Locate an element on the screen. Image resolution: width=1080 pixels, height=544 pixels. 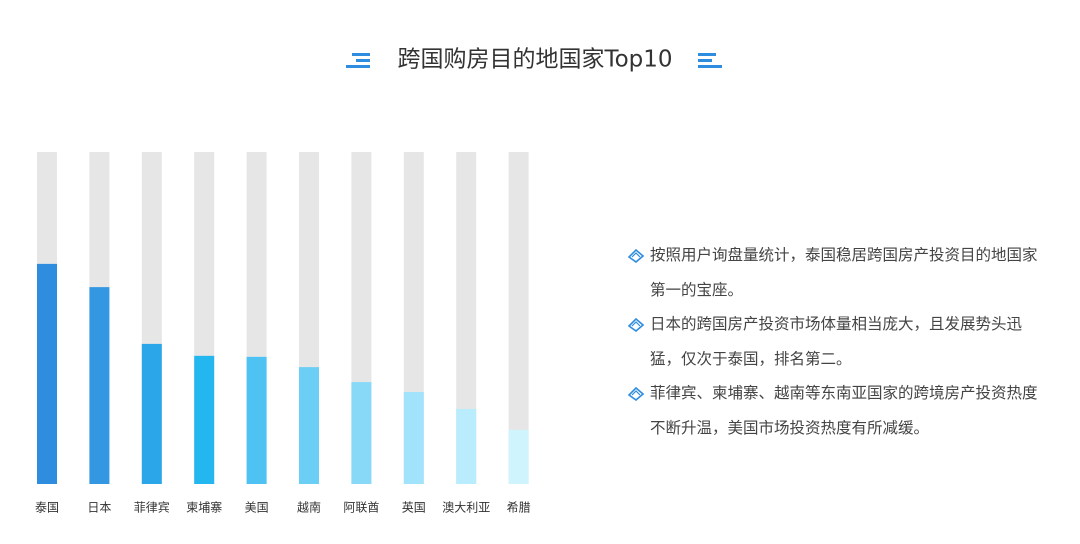
title-icon-right is located at coordinates (710, 60).